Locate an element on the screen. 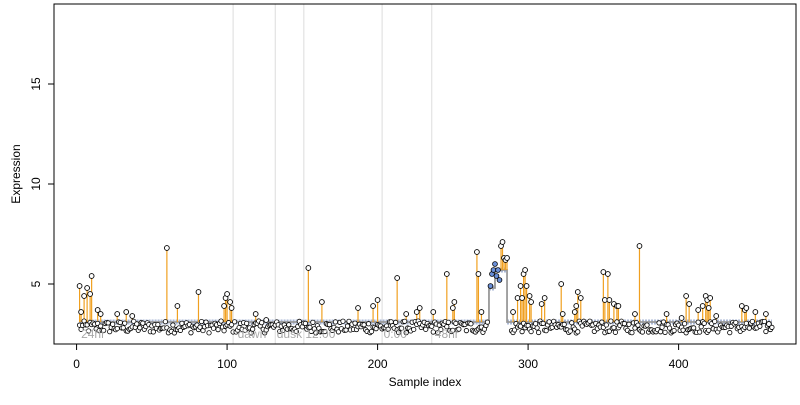 The width and height of the screenshot is (800, 405). y-axis-label: Expression is located at coordinates (16, 173).